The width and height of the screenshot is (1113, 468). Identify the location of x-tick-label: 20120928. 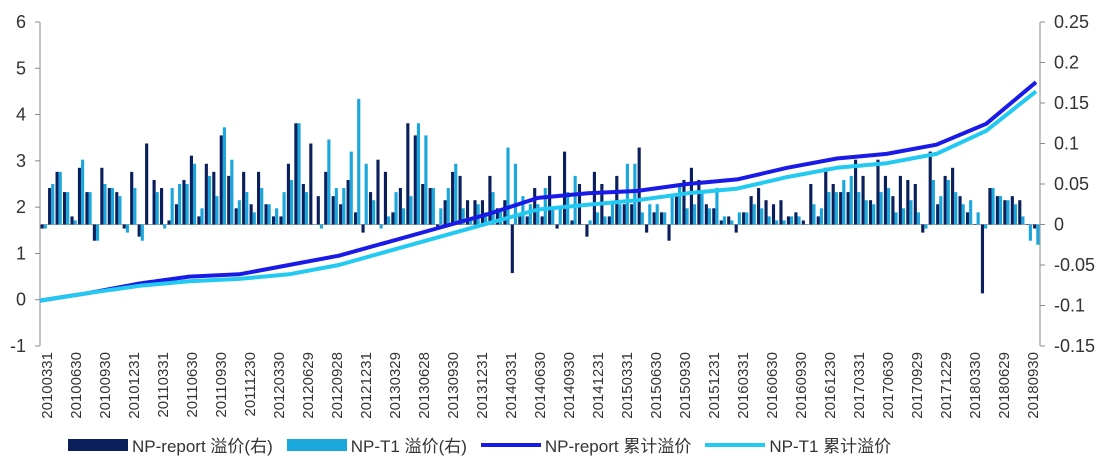
(337, 385).